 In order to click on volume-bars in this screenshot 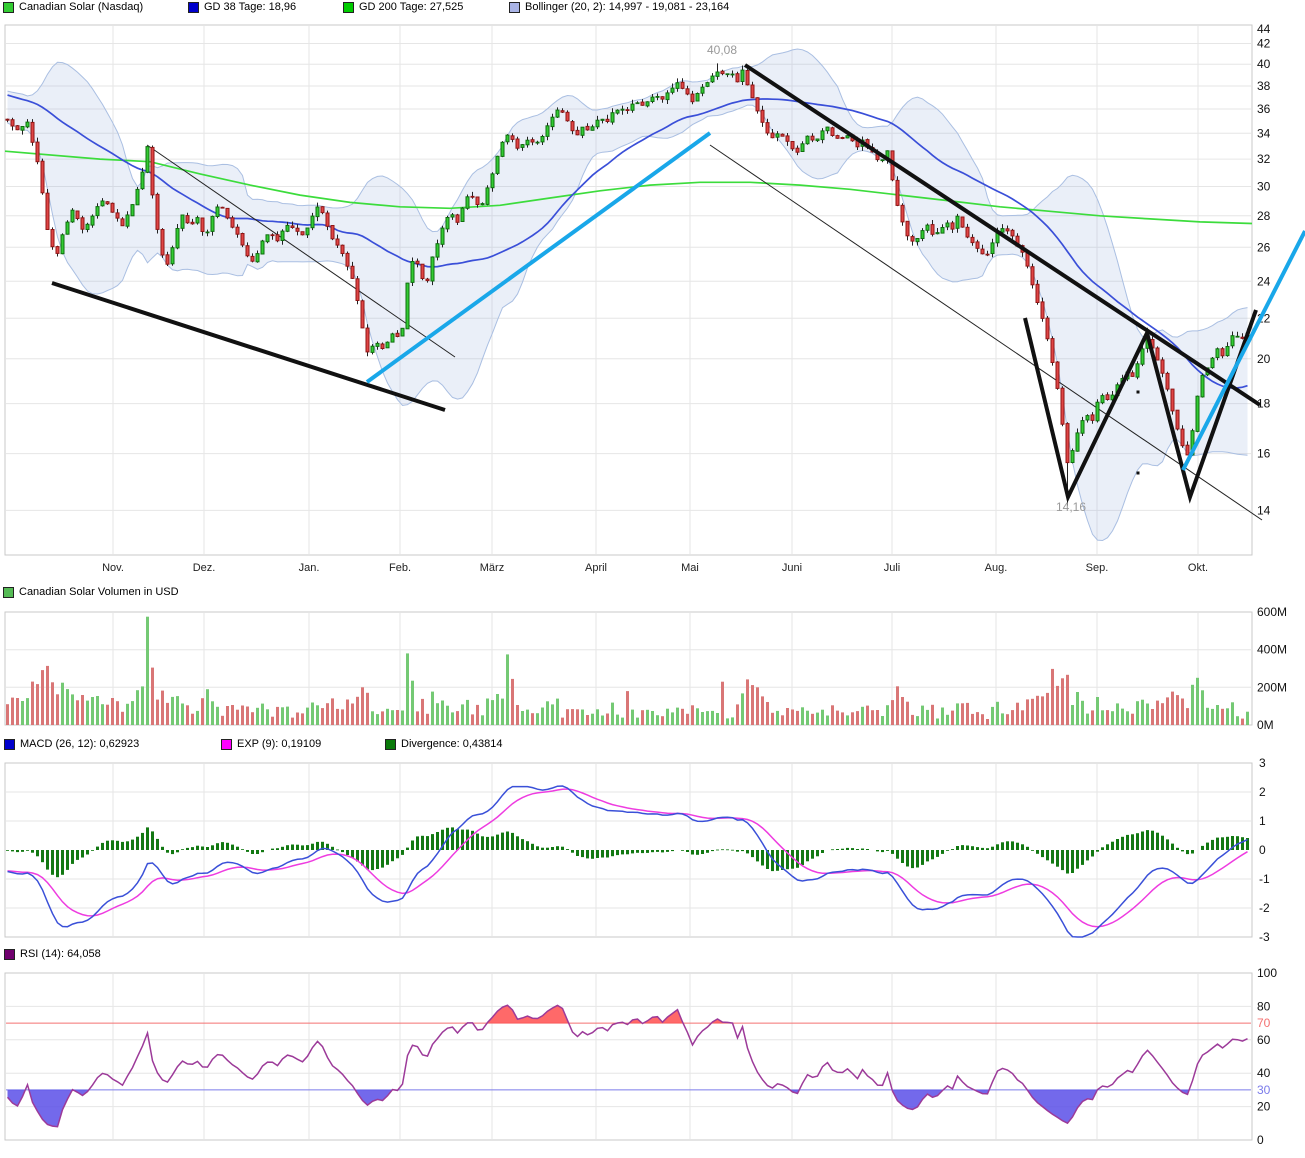, I will do `click(627, 671)`.